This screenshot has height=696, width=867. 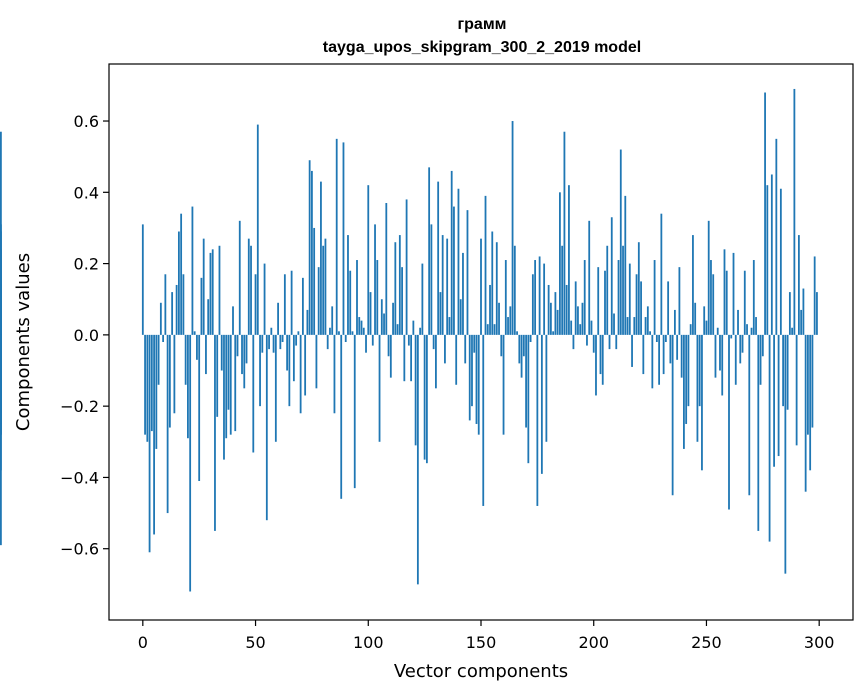 I want to click on y-tick-label: 0.2, so click(x=86, y=264).